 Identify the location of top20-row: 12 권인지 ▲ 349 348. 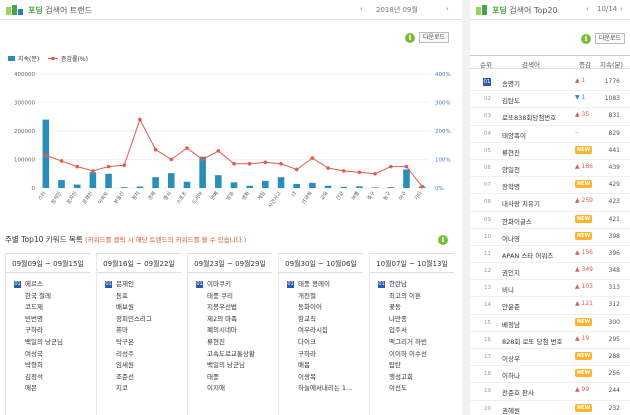
(550, 272).